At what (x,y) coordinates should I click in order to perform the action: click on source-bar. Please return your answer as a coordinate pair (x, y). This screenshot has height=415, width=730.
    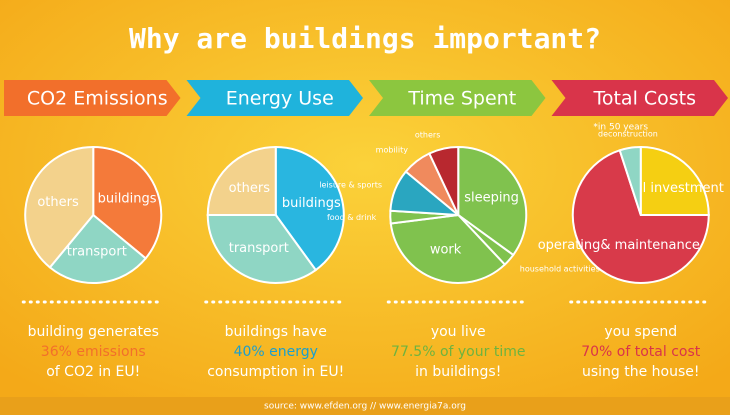
    Looking at the image, I should click on (365, 406).